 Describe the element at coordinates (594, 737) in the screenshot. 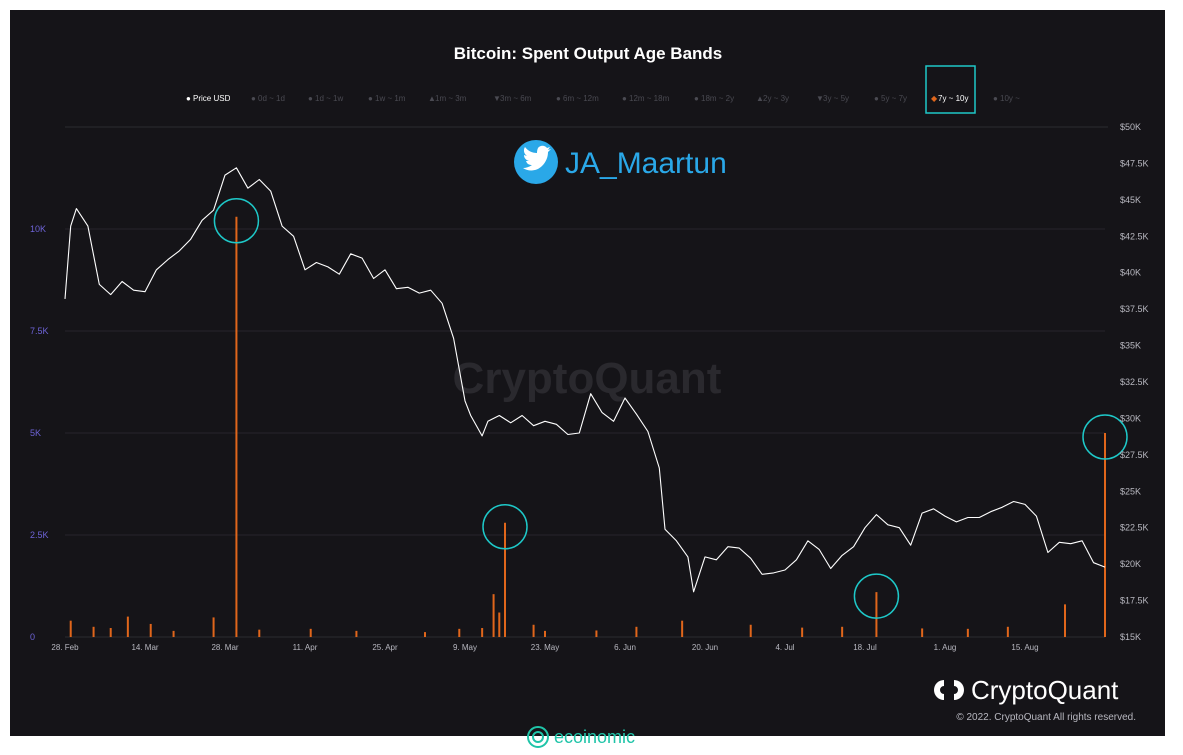

I see `footer-site: ecoinomic` at that location.